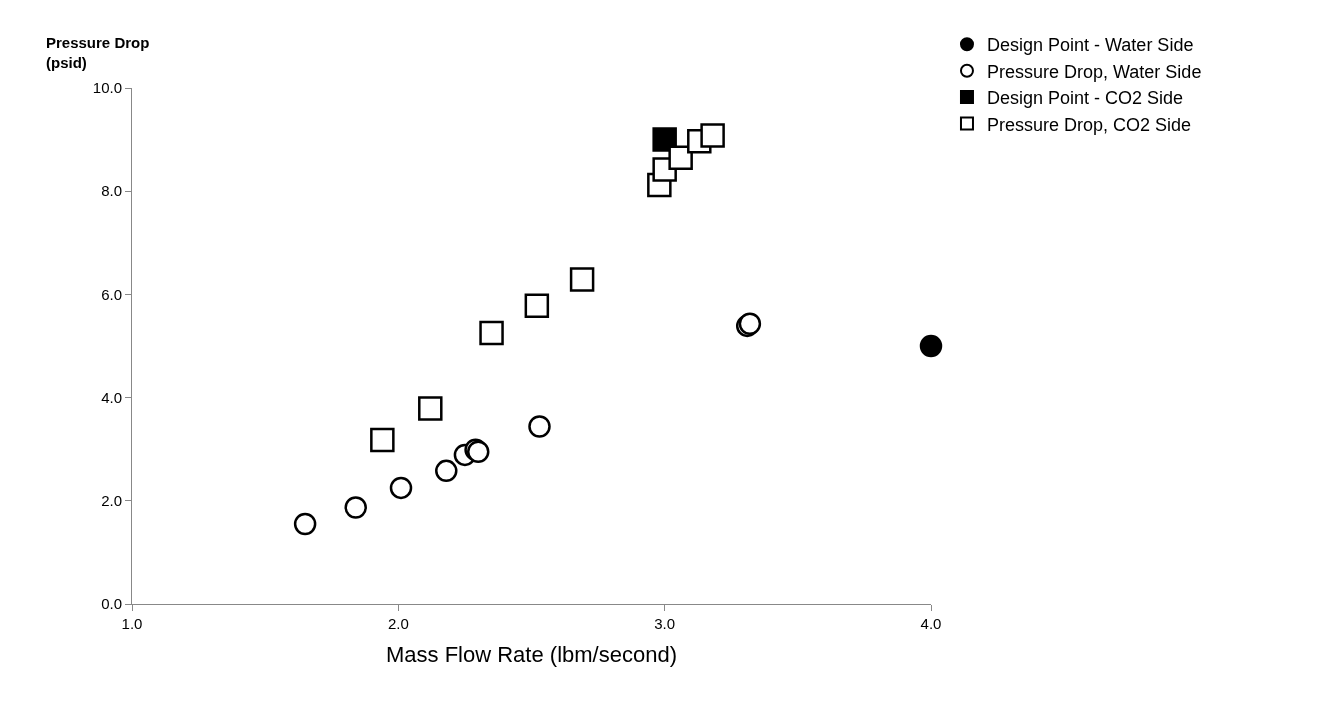  What do you see at coordinates (1089, 124) in the screenshot?
I see `legend-label: Pressure Drop, CO2 Side` at bounding box center [1089, 124].